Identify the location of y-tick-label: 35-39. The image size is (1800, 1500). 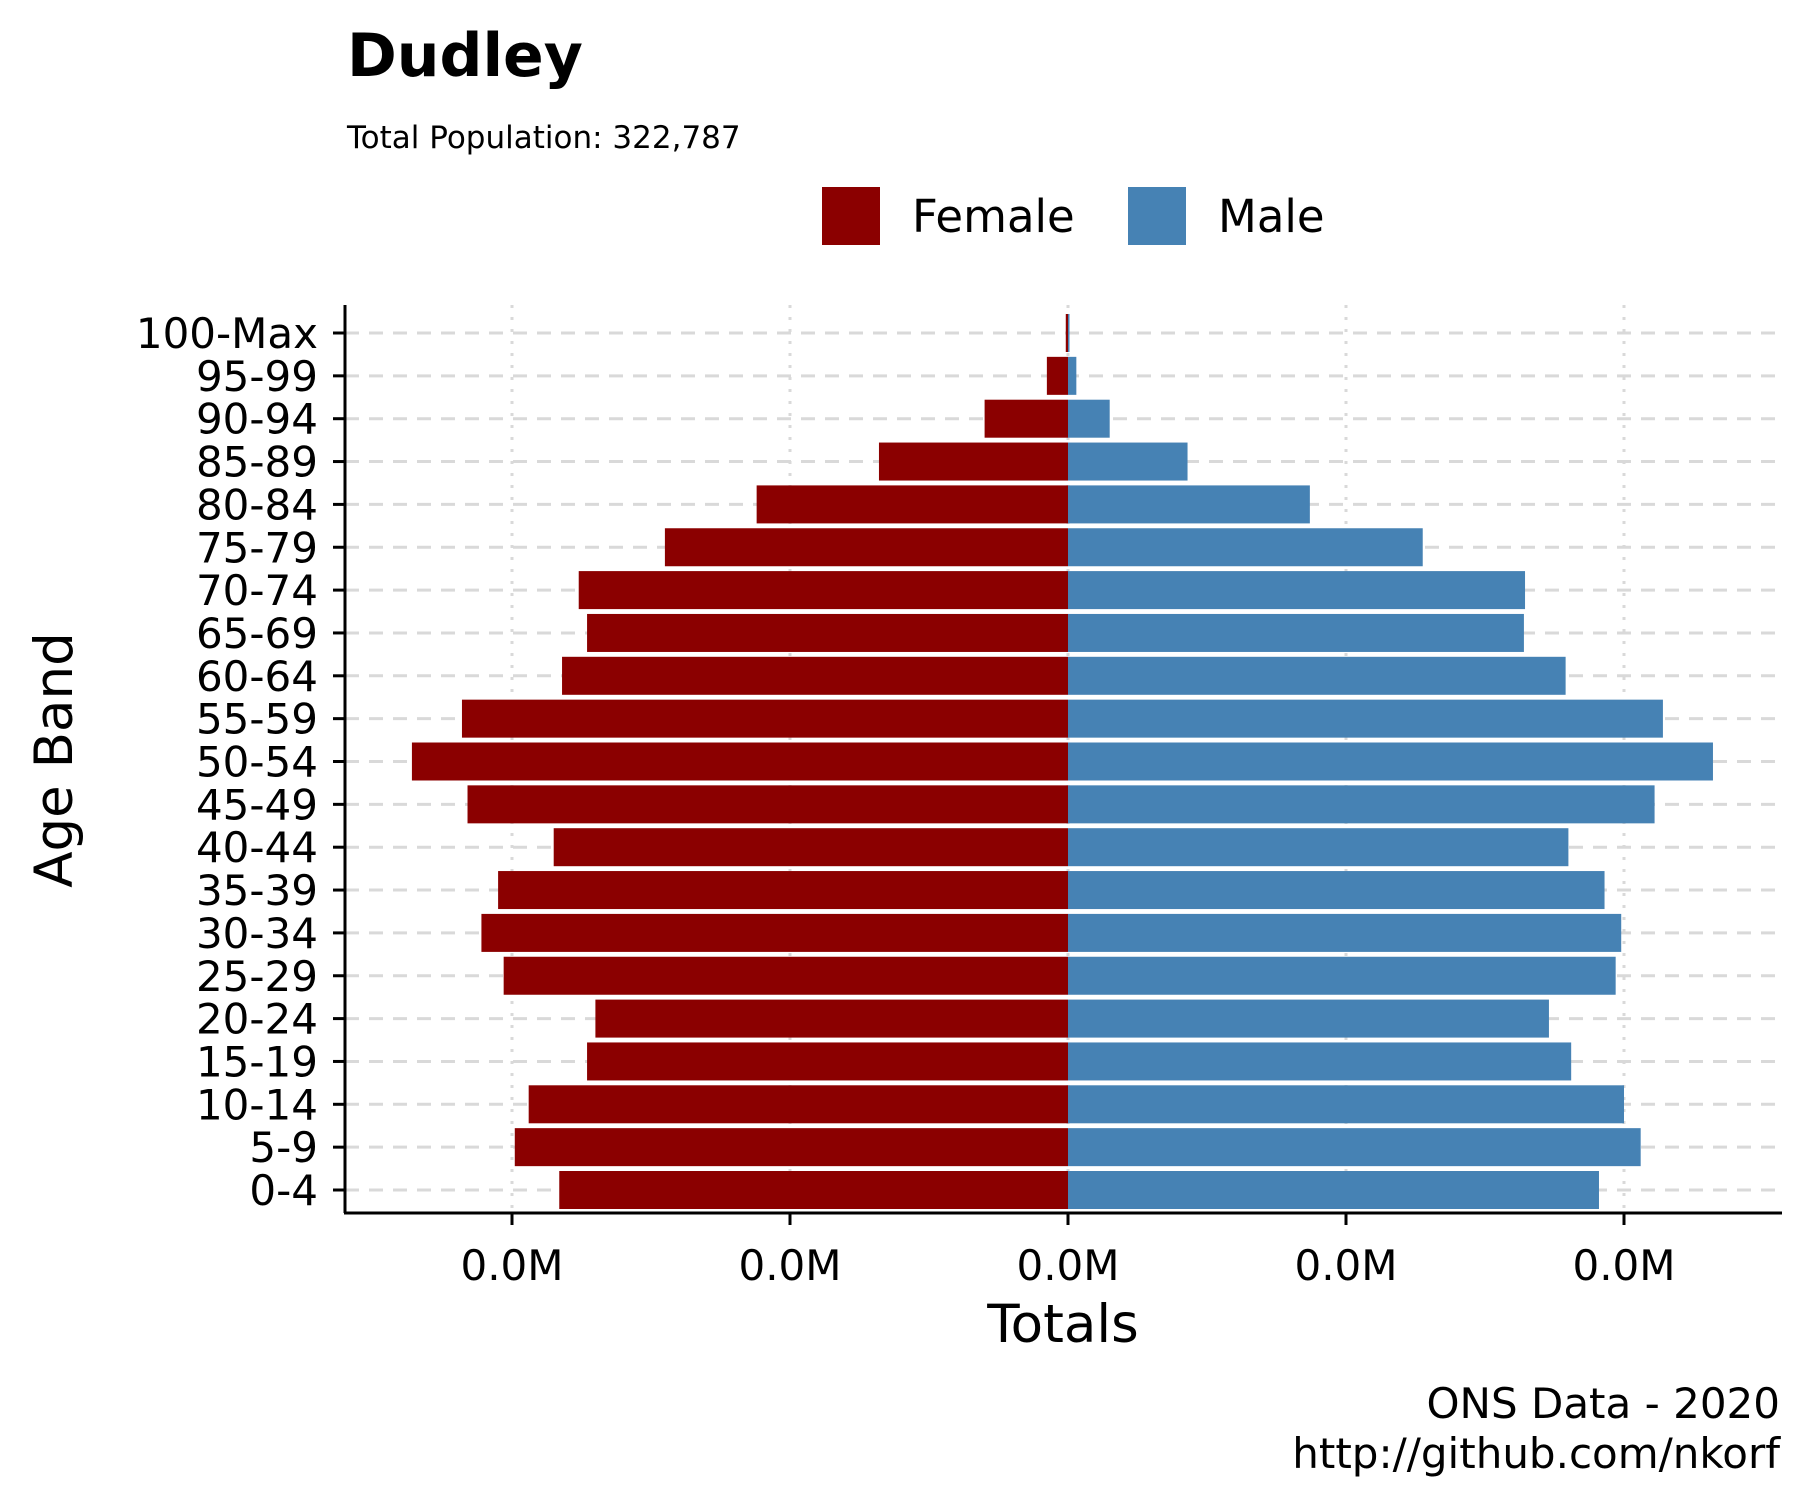
(257, 890).